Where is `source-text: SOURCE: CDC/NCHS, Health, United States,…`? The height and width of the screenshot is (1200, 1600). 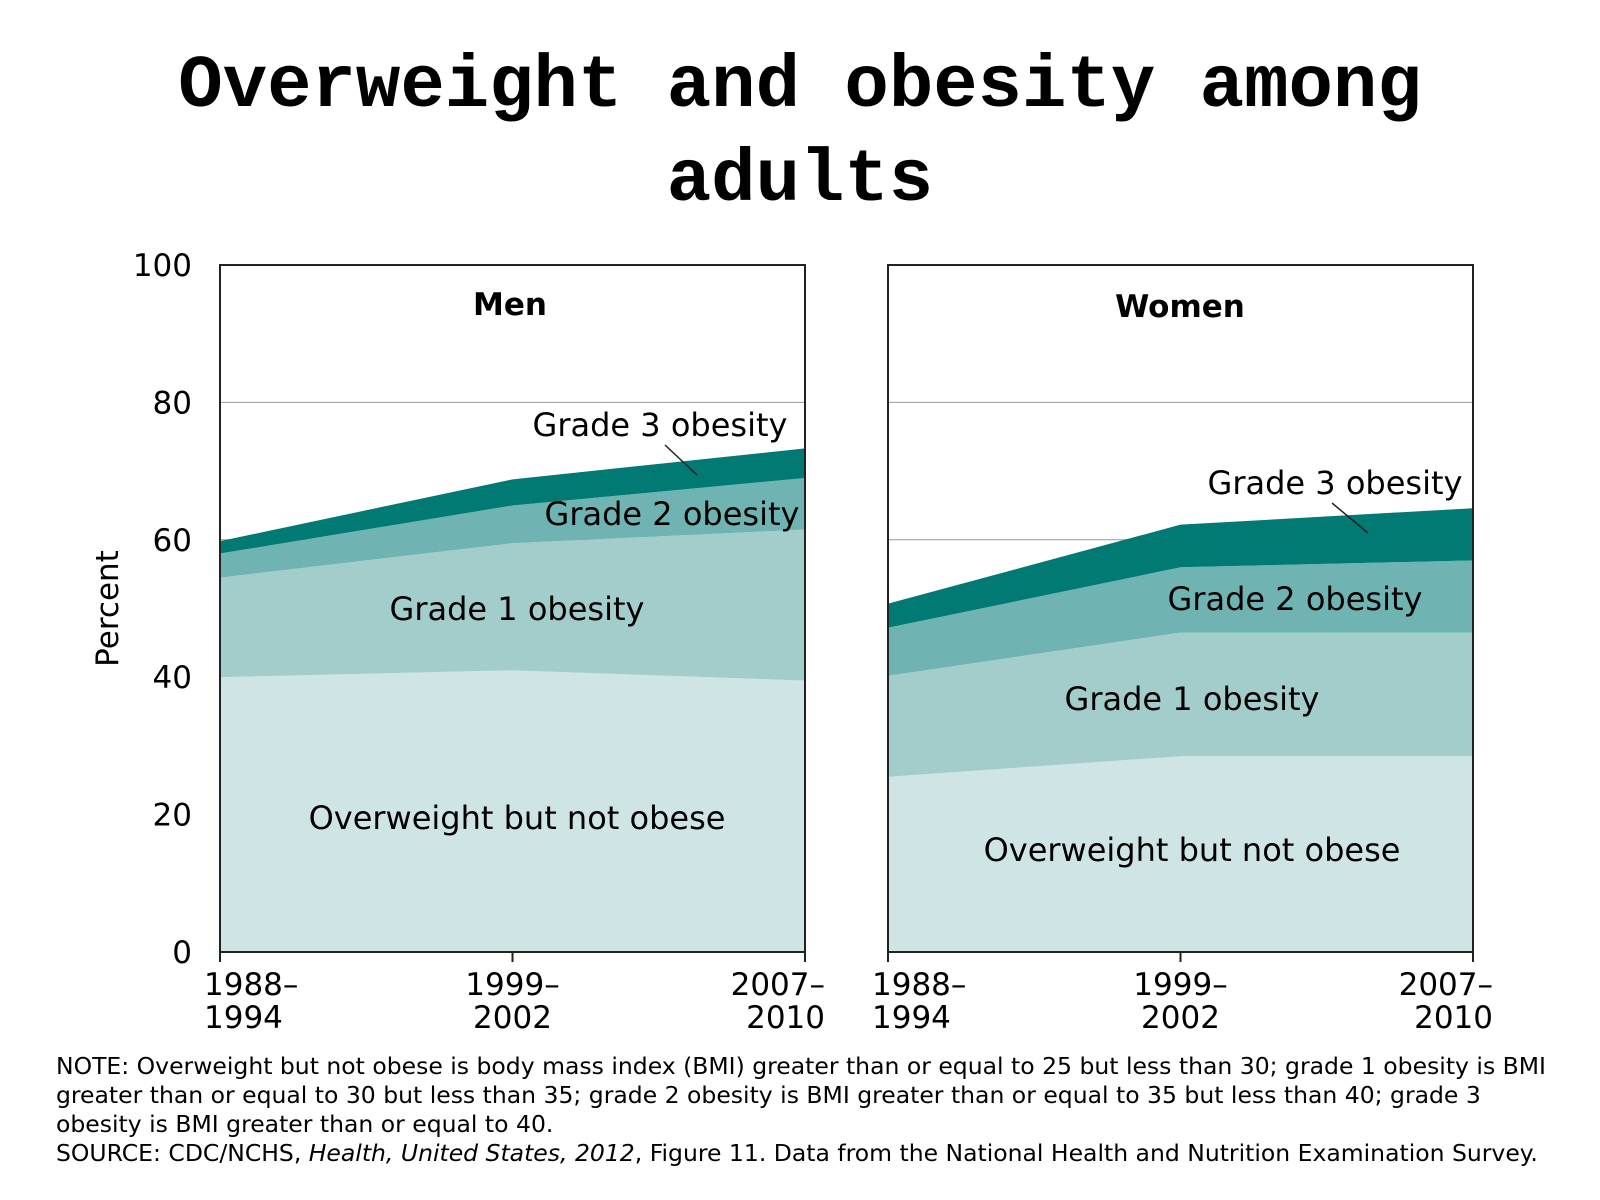
source-text: SOURCE: CDC/NCHS, Health, United States,… is located at coordinates (806, 1153).